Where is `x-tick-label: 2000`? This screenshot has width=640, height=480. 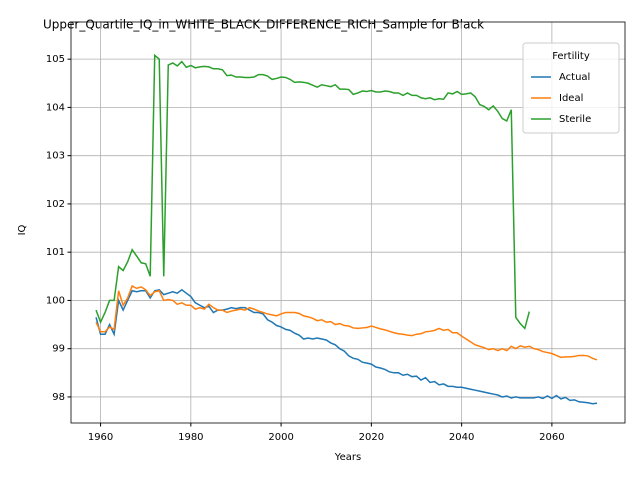
x-tick-label: 2000 is located at coordinates (280, 437).